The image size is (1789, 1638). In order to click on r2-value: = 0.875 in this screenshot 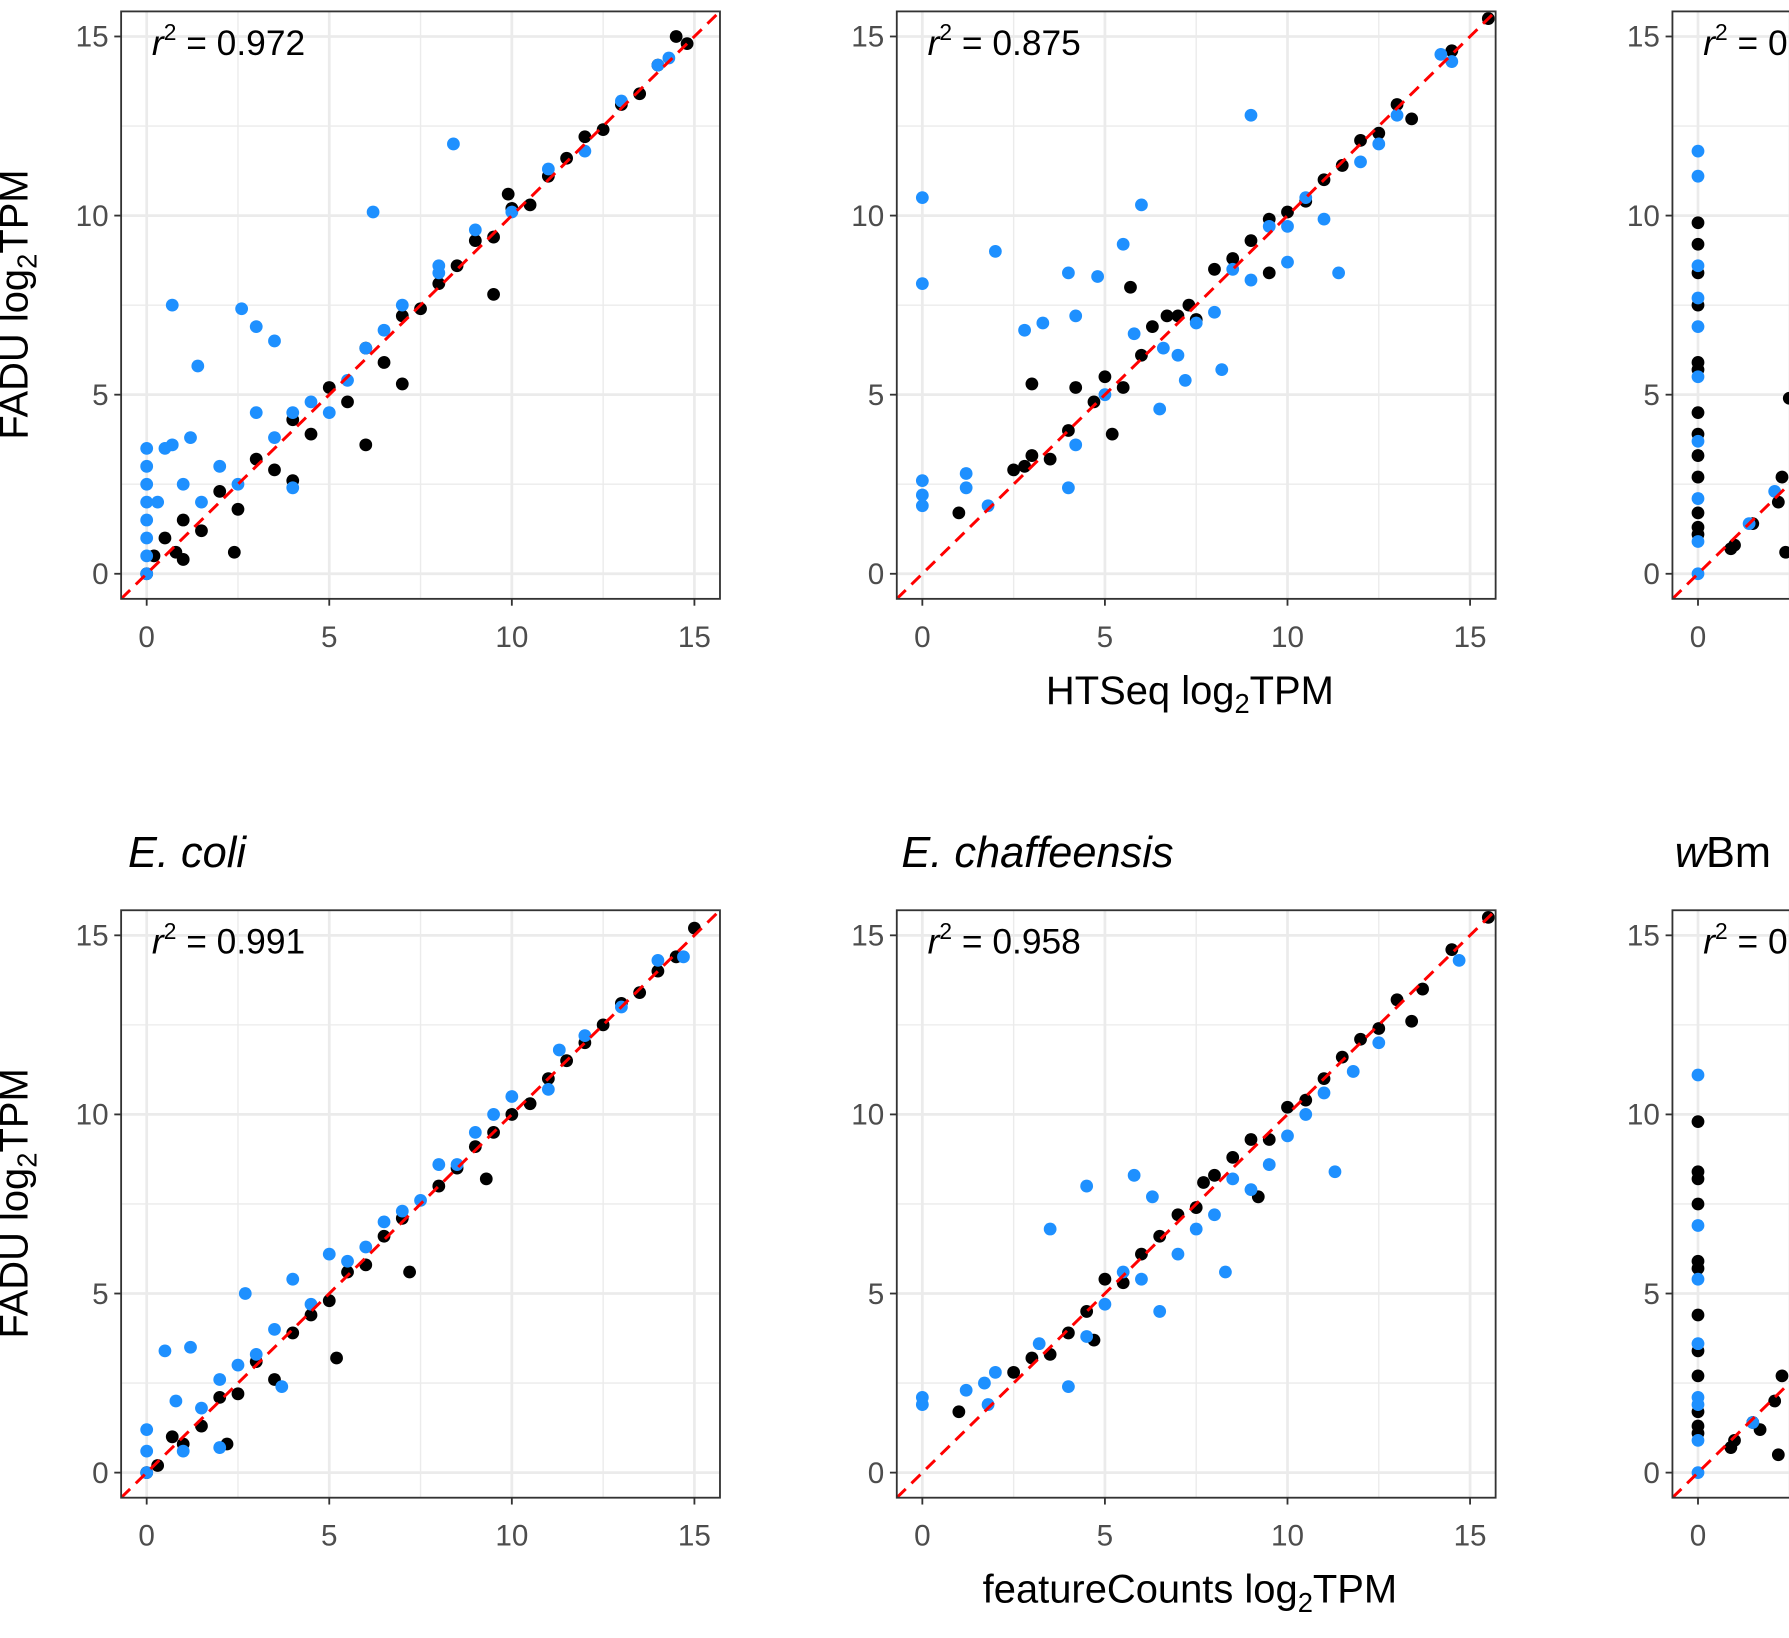, I will do `click(1016, 43)`.